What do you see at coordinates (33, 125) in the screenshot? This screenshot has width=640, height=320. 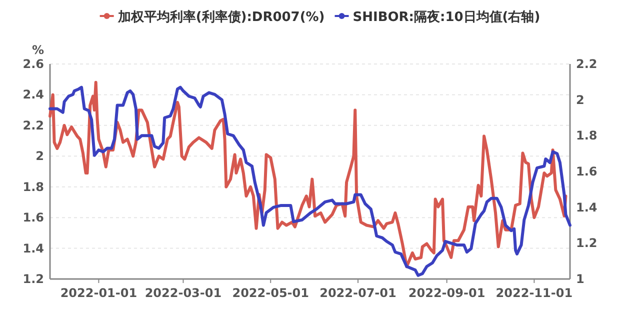 I see `y-tick-label: 2.2` at bounding box center [33, 125].